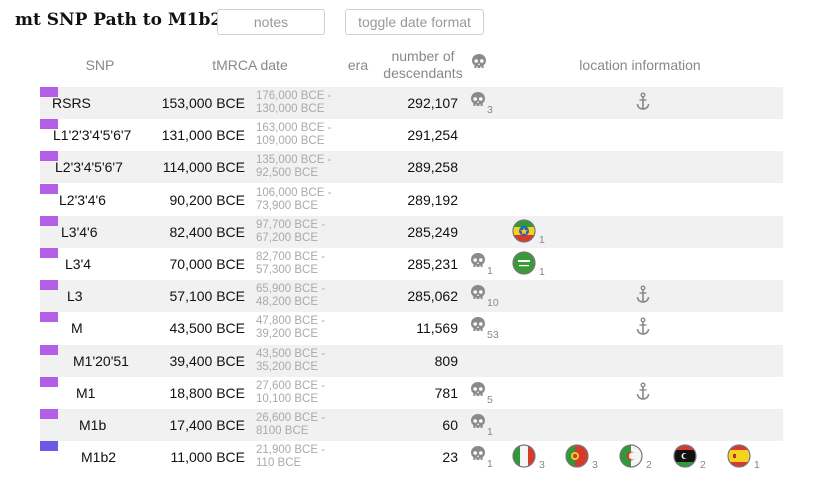  What do you see at coordinates (287, 205) in the screenshot?
I see `date-range-end: 73,900 BCE` at bounding box center [287, 205].